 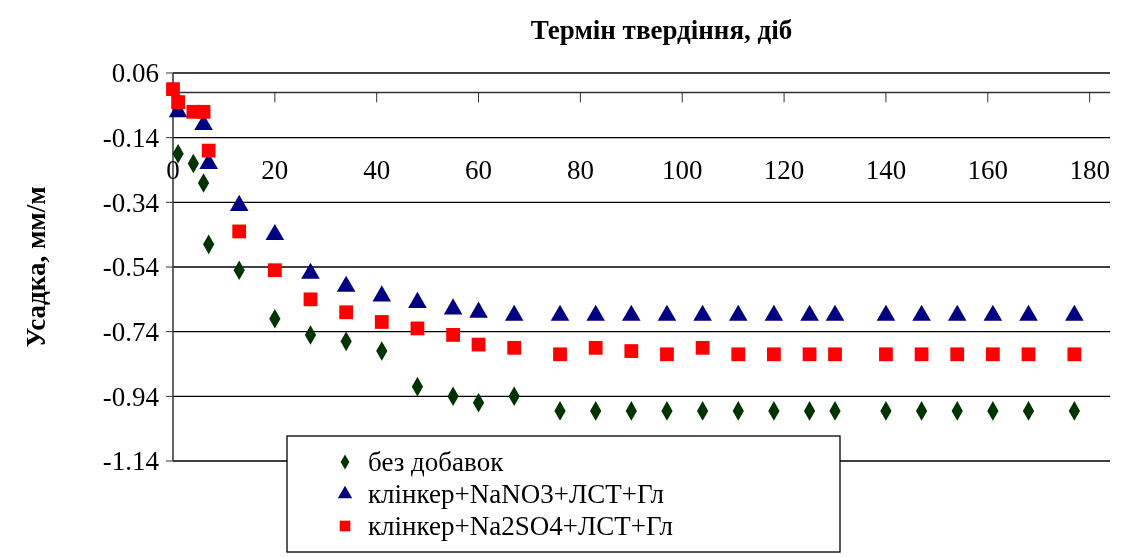 What do you see at coordinates (479, 169) in the screenshot?
I see `x-tick-label: 60` at bounding box center [479, 169].